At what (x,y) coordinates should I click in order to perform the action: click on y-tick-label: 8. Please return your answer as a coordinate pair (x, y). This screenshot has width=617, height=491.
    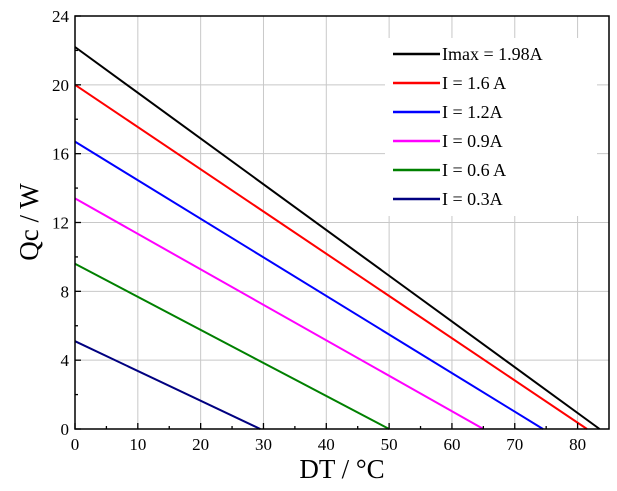
    Looking at the image, I should click on (65, 291).